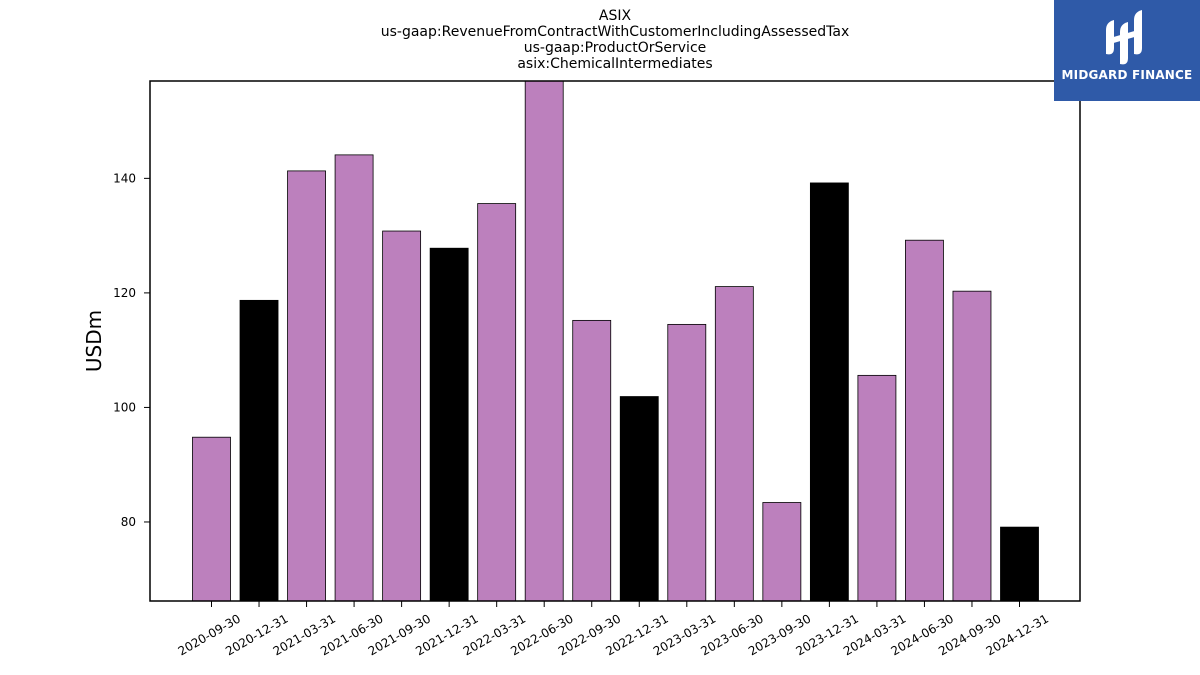 The width and height of the screenshot is (1200, 675). I want to click on chart-title-line-1: ASIX, so click(615, 16).